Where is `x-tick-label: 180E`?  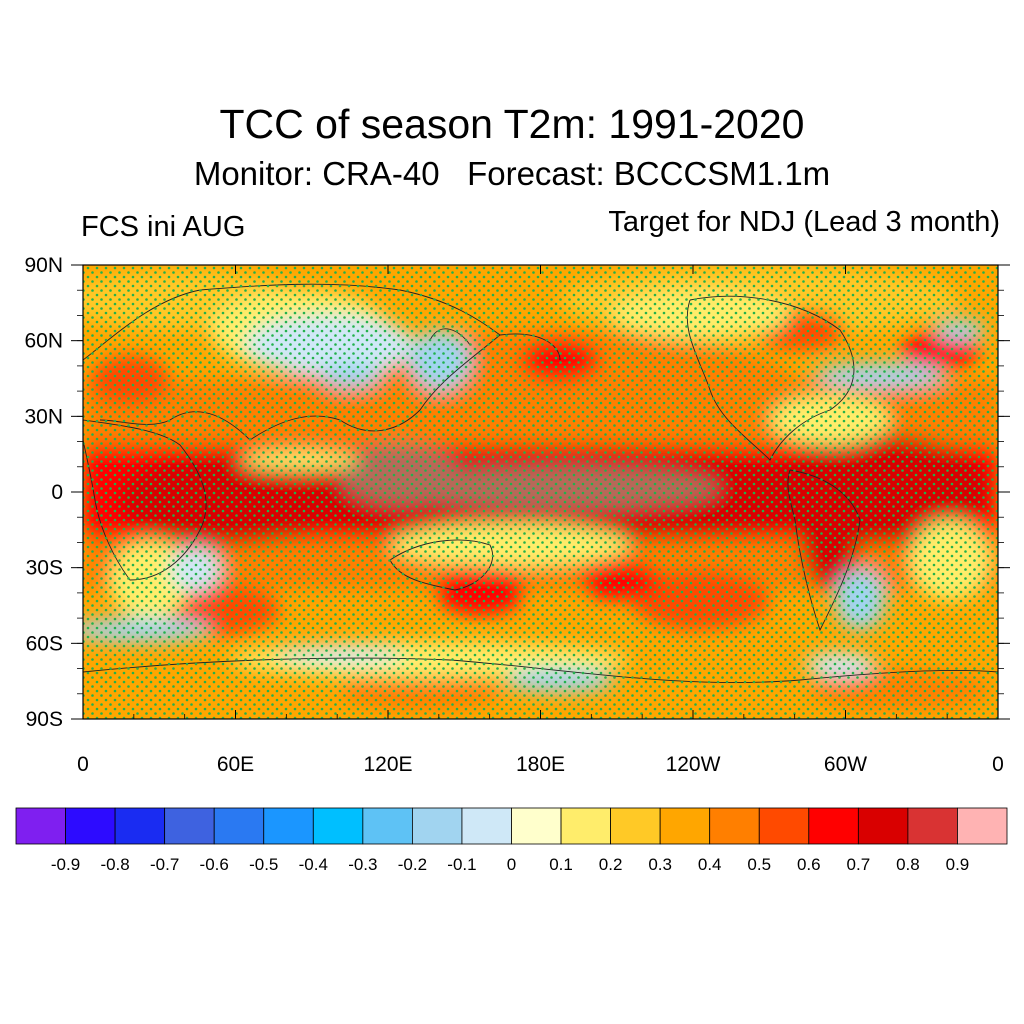
x-tick-label: 180E is located at coordinates (540, 764).